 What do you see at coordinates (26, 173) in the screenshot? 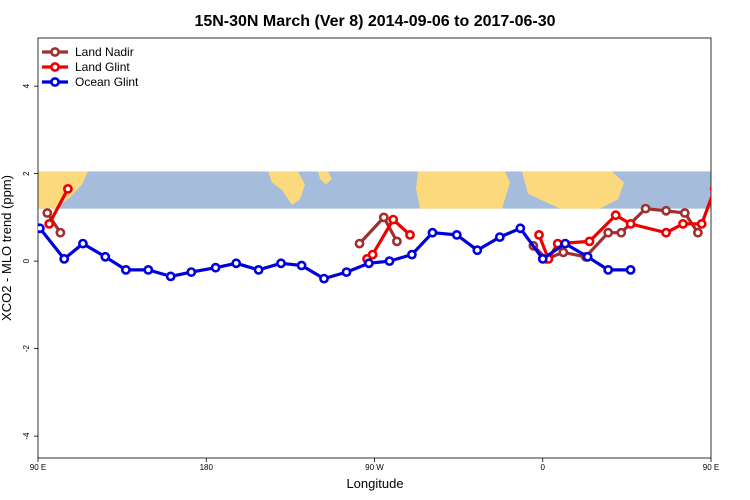
I see `y-tick-label: 2` at bounding box center [26, 173].